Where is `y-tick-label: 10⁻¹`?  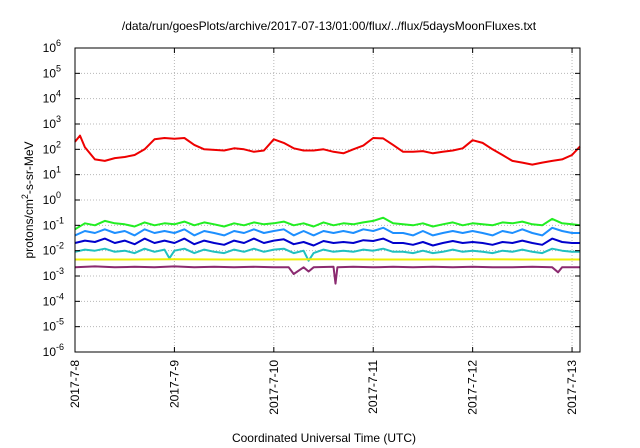 y-tick-label: 10⁻¹ is located at coordinates (53, 223).